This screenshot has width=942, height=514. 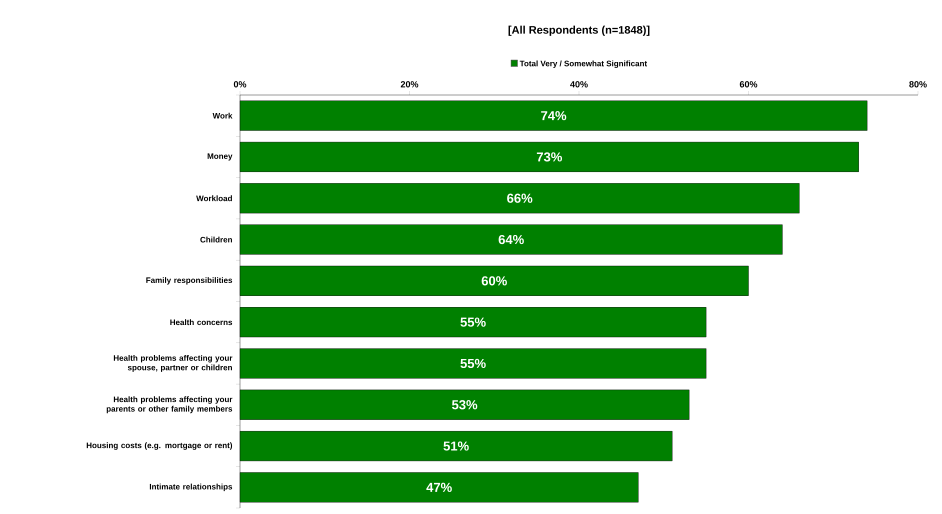 What do you see at coordinates (439, 487) in the screenshot?
I see `data-label: 47%` at bounding box center [439, 487].